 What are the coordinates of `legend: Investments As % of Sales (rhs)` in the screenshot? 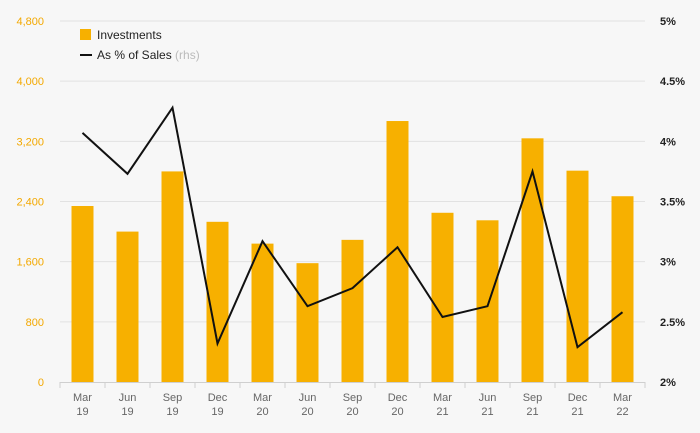 It's located at (140, 45).